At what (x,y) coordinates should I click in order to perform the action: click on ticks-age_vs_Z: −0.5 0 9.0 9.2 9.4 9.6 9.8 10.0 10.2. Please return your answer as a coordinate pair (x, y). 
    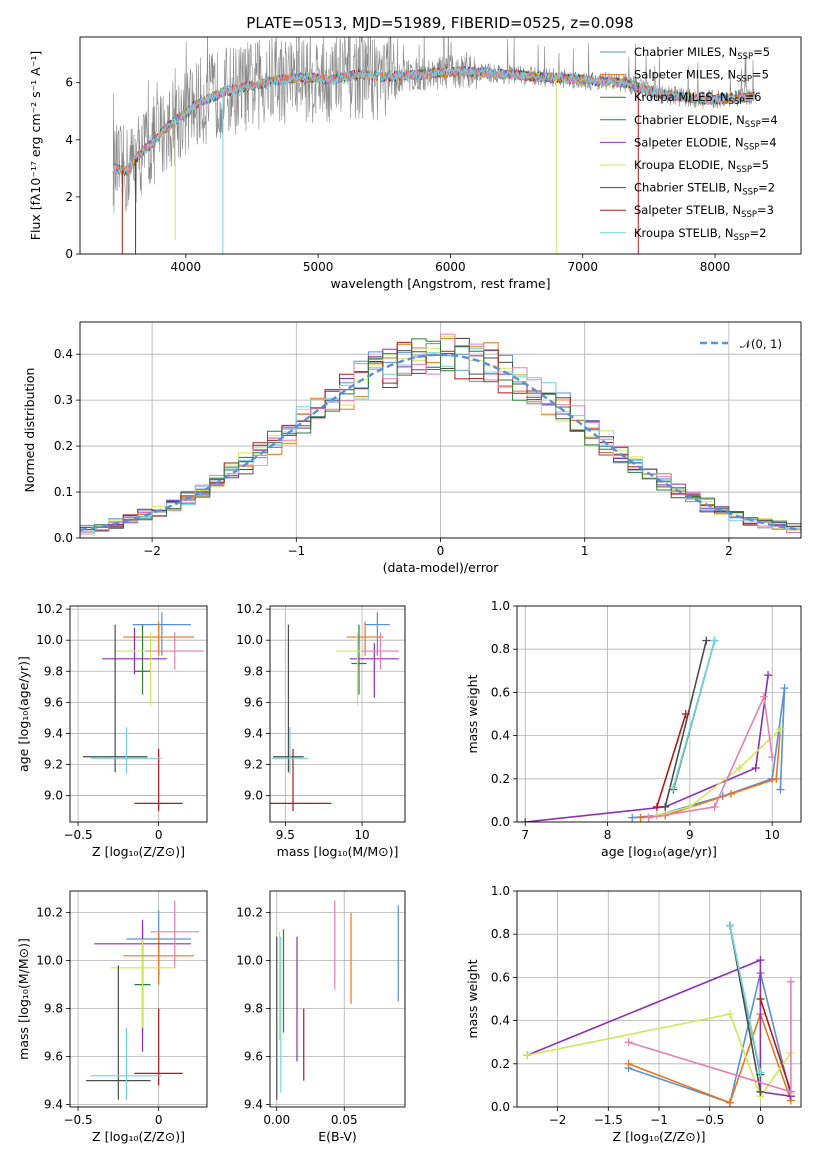
    Looking at the image, I should click on (99, 722).